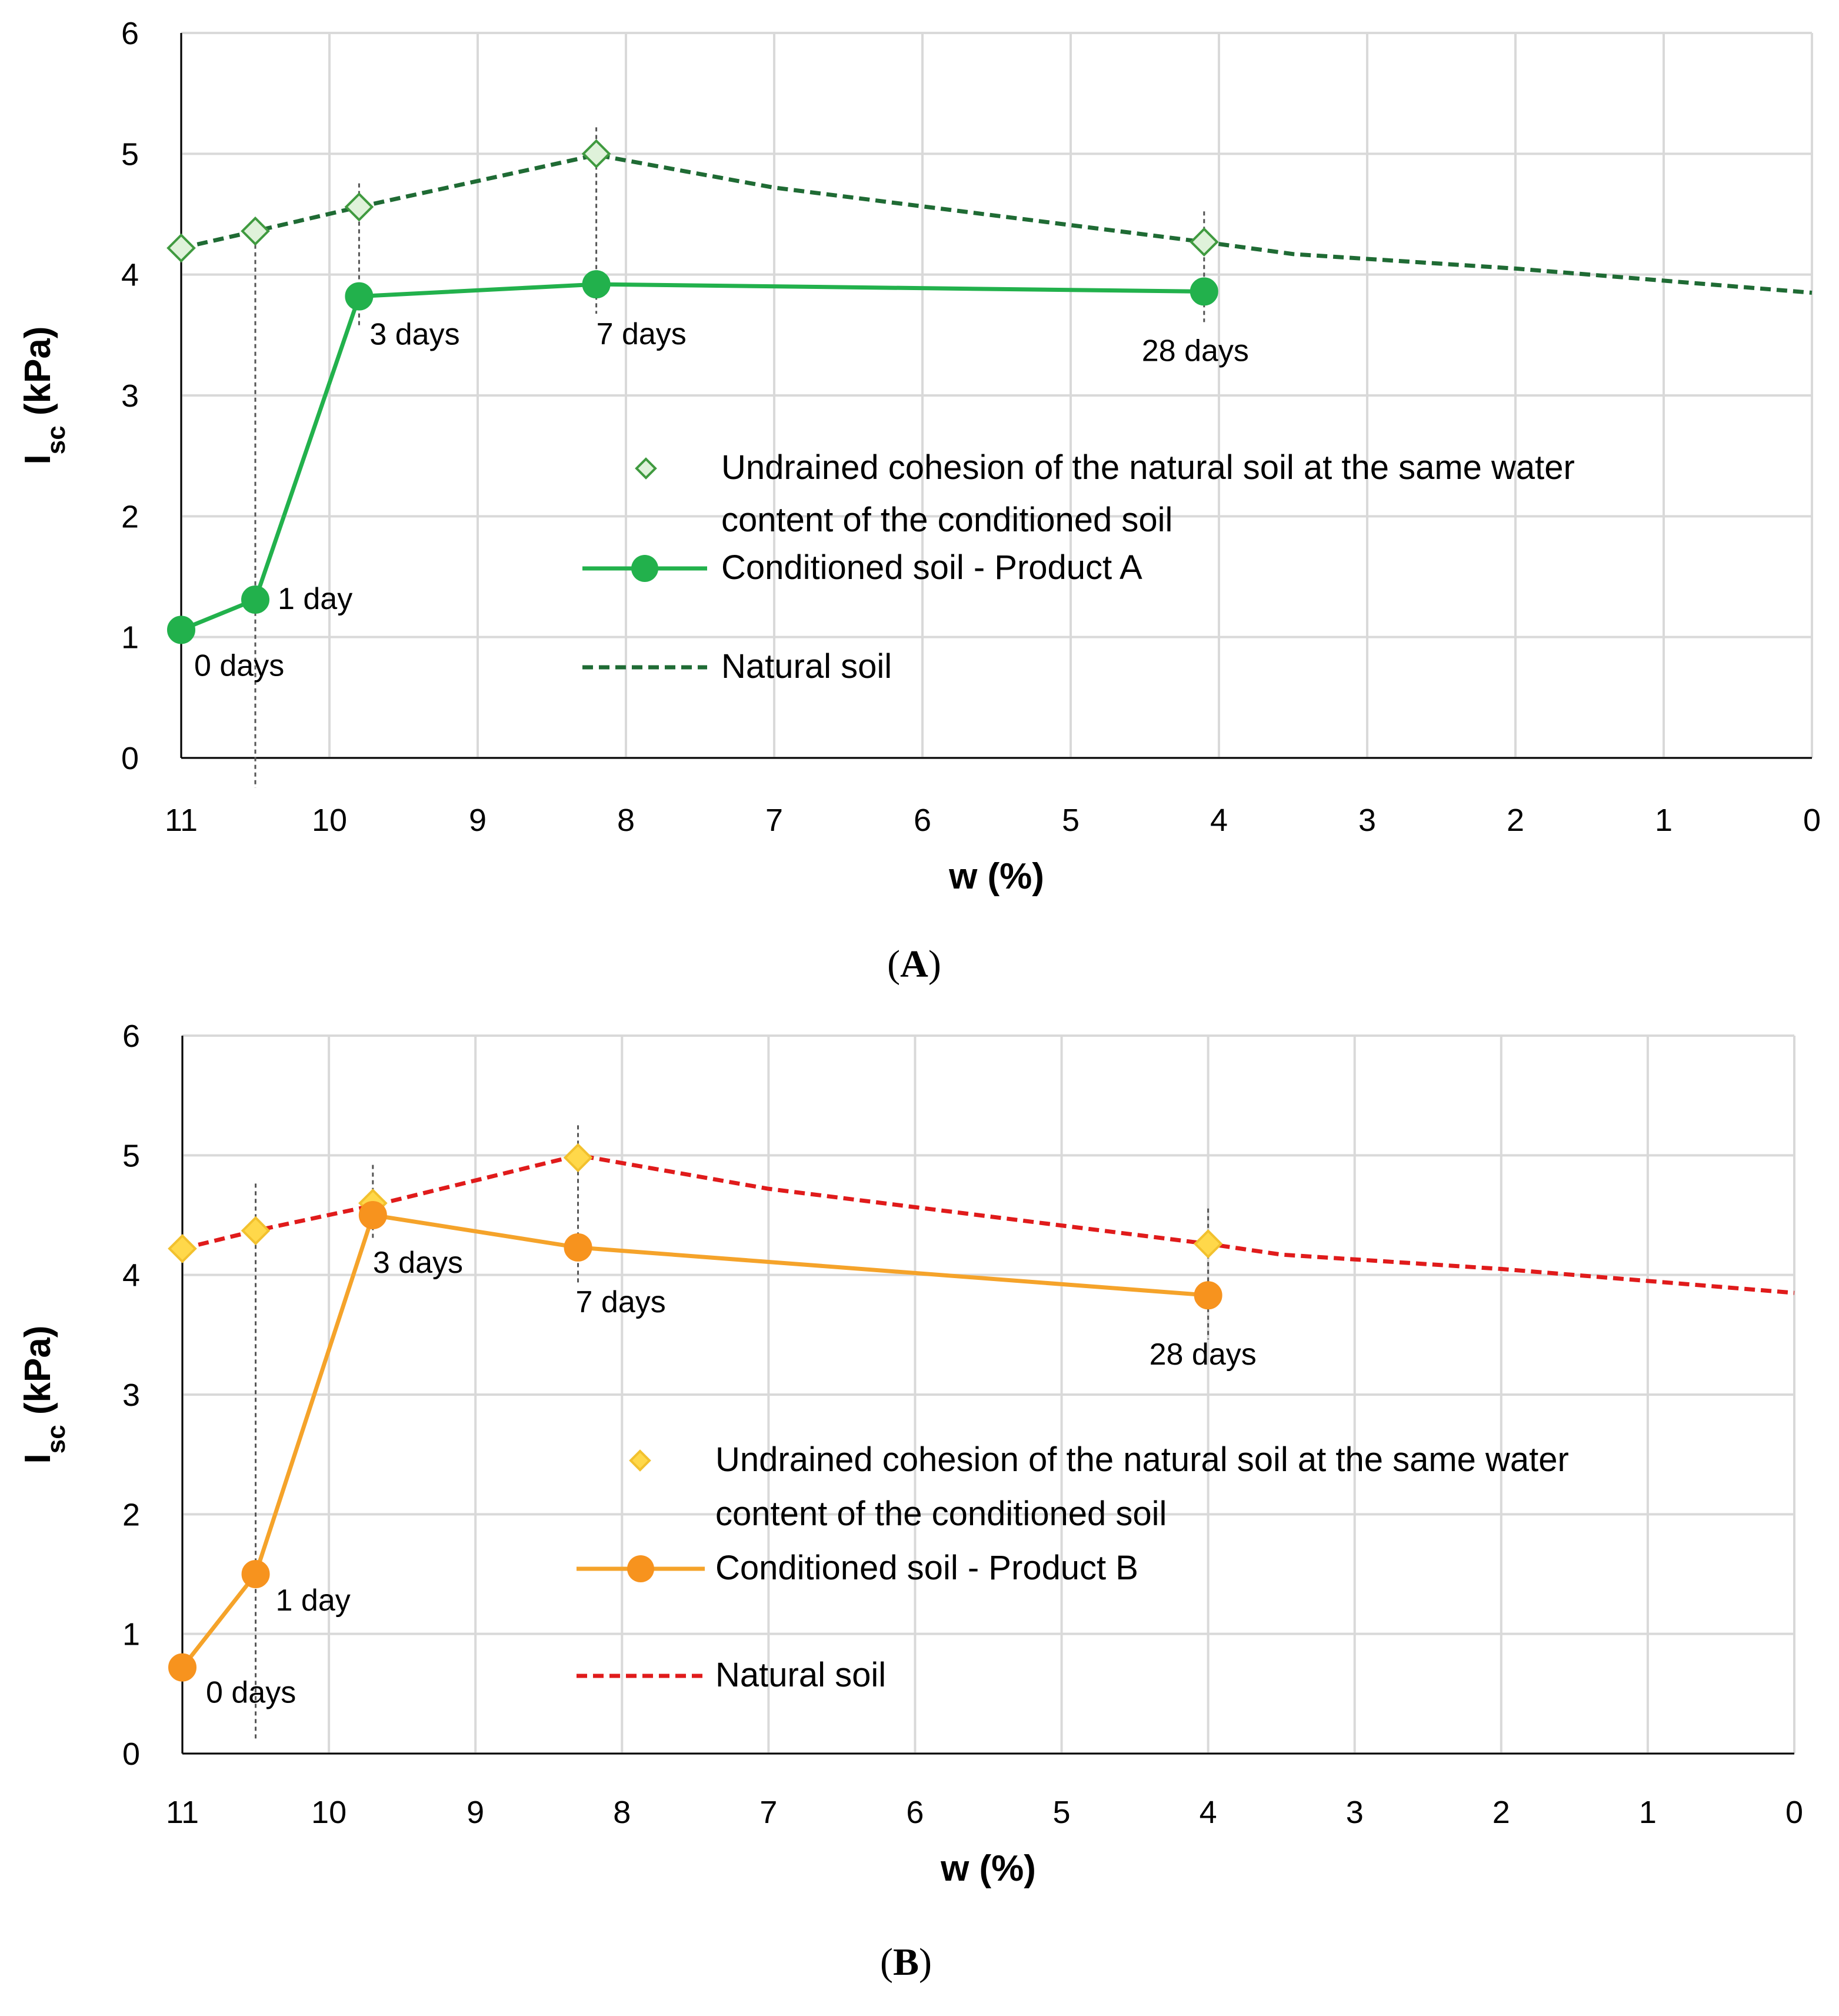 The height and width of the screenshot is (2016, 1839). I want to click on panel-caption: (B), so click(906, 1962).